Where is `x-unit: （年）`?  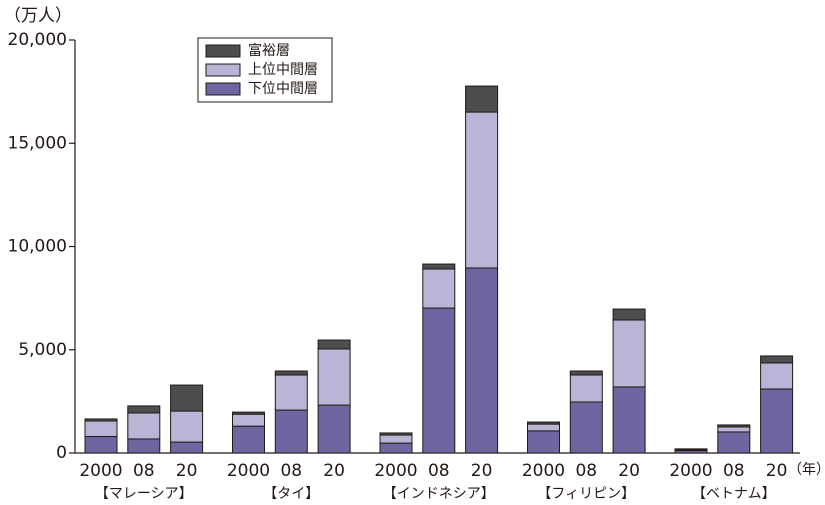 x-unit: （年） is located at coordinates (806, 470).